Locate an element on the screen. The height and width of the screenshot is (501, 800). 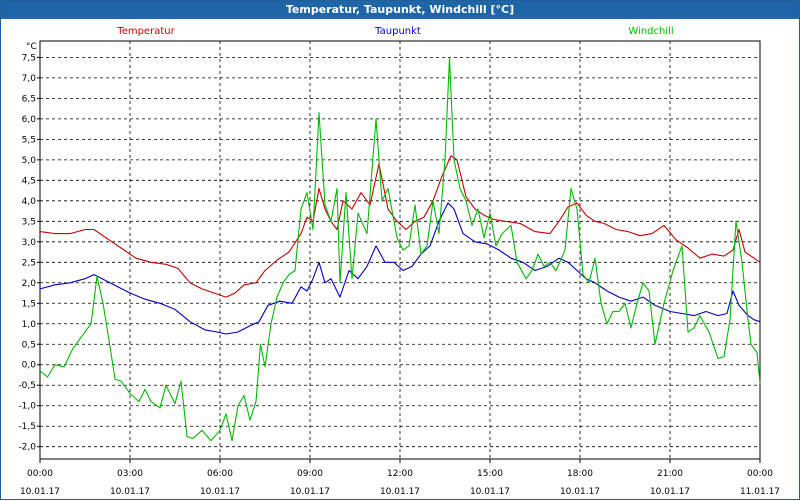
y-tick-label: 4,0 is located at coordinates (29, 202).